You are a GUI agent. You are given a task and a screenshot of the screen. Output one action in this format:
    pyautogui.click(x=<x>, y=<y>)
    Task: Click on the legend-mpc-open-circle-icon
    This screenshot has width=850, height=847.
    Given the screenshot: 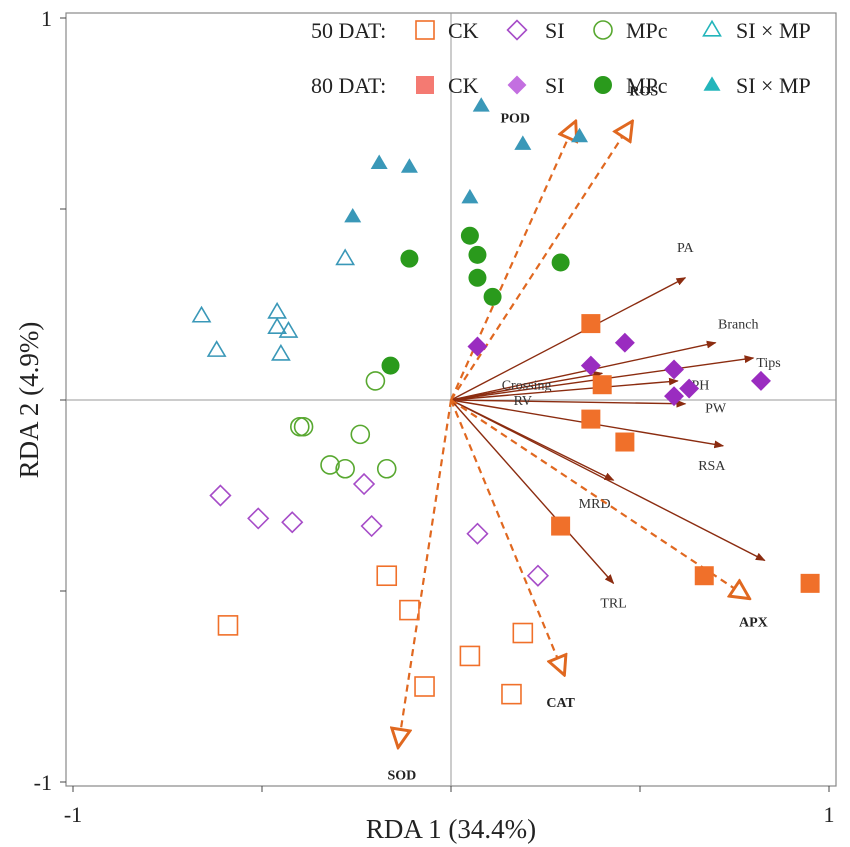 What is the action you would take?
    pyautogui.click(x=603, y=30)
    